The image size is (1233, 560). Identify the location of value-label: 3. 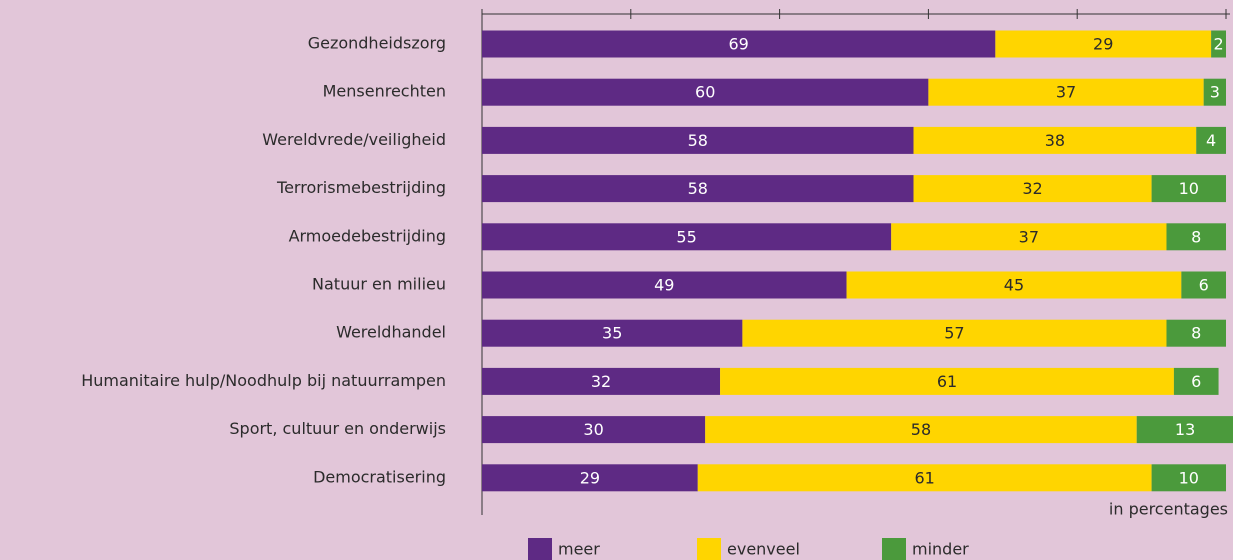
(1215, 92).